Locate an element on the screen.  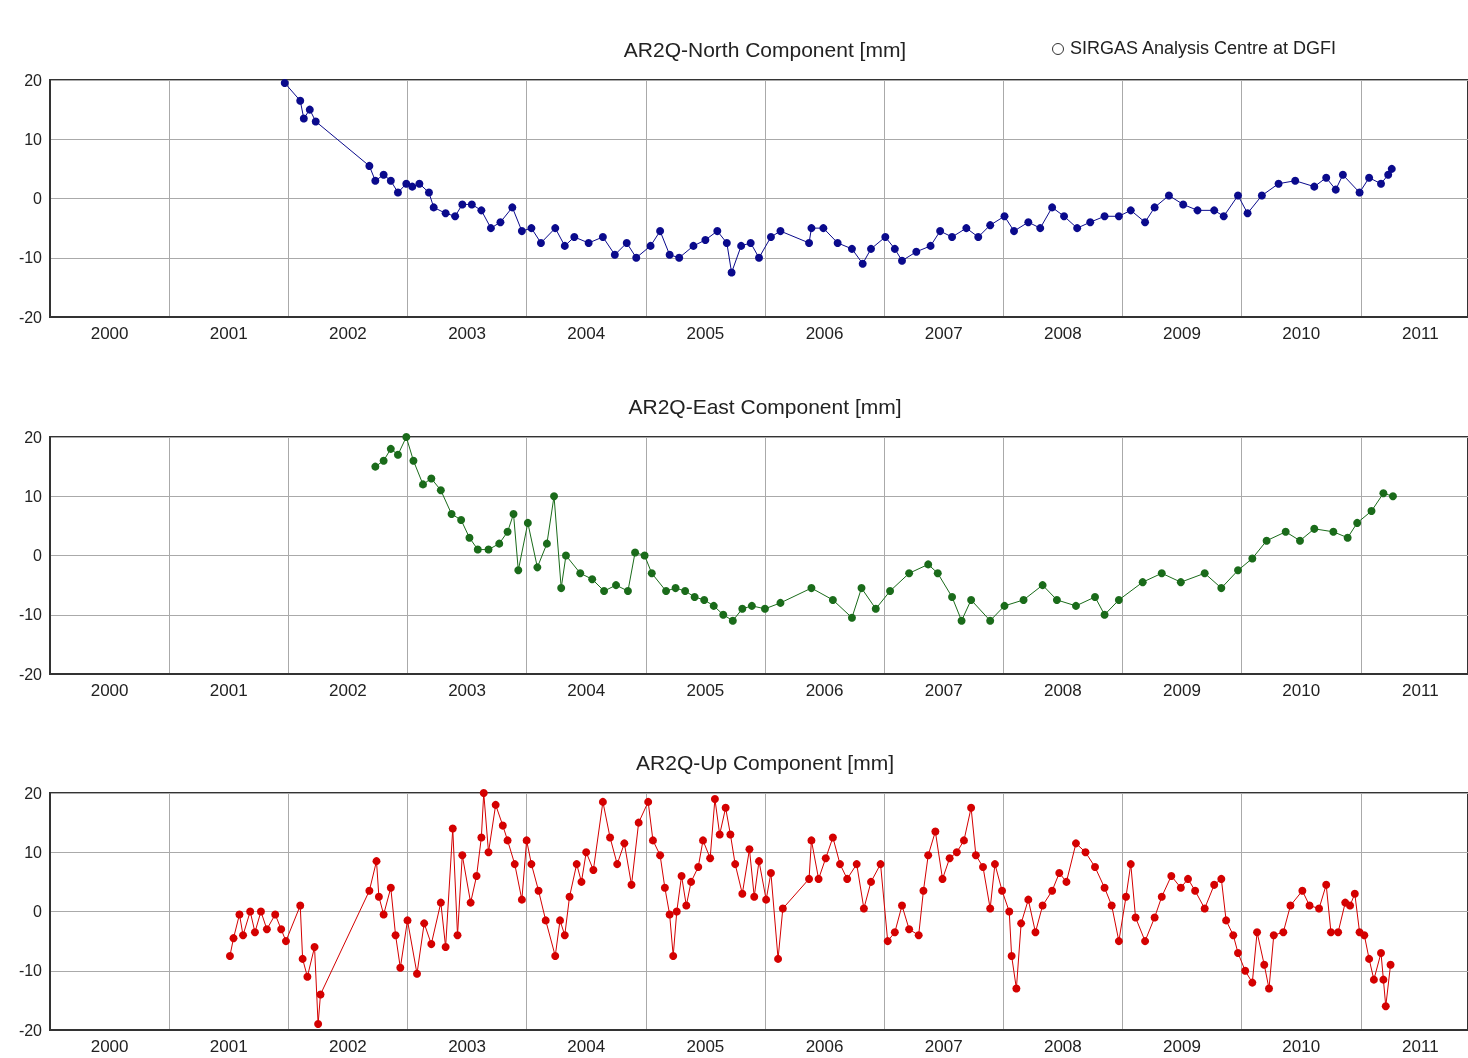
chart-title: AR2Q-Up Component [mm] is located at coordinates (765, 762).